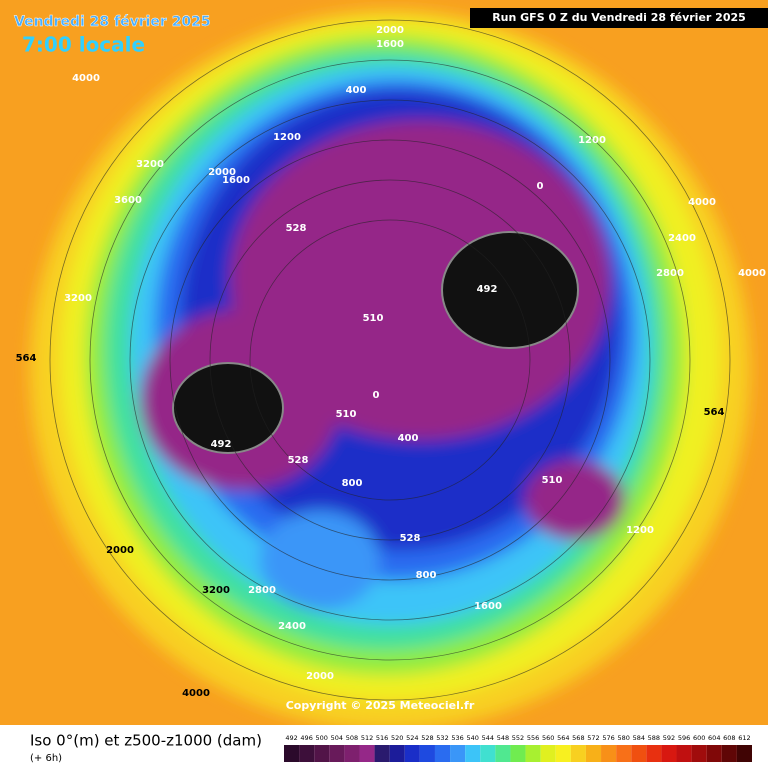 The height and width of the screenshot is (768, 768). I want to click on scale-label: 528, so click(427, 738).